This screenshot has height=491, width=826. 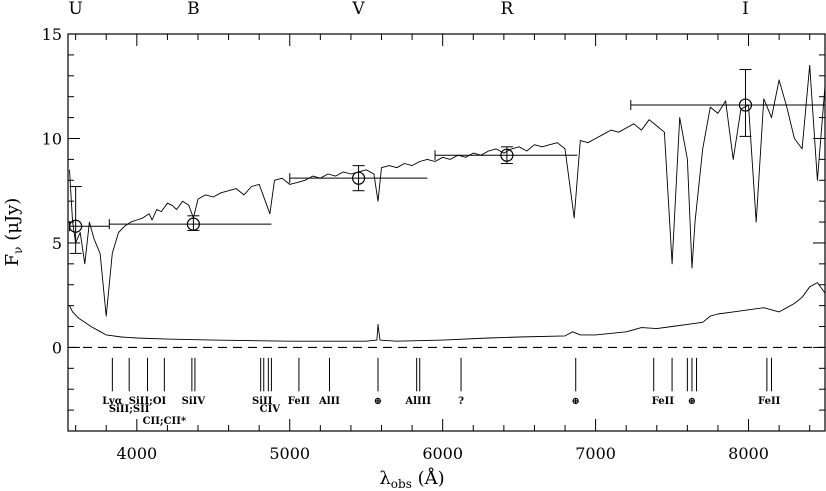 I want to click on x-tick-label: 7000, so click(x=595, y=453).